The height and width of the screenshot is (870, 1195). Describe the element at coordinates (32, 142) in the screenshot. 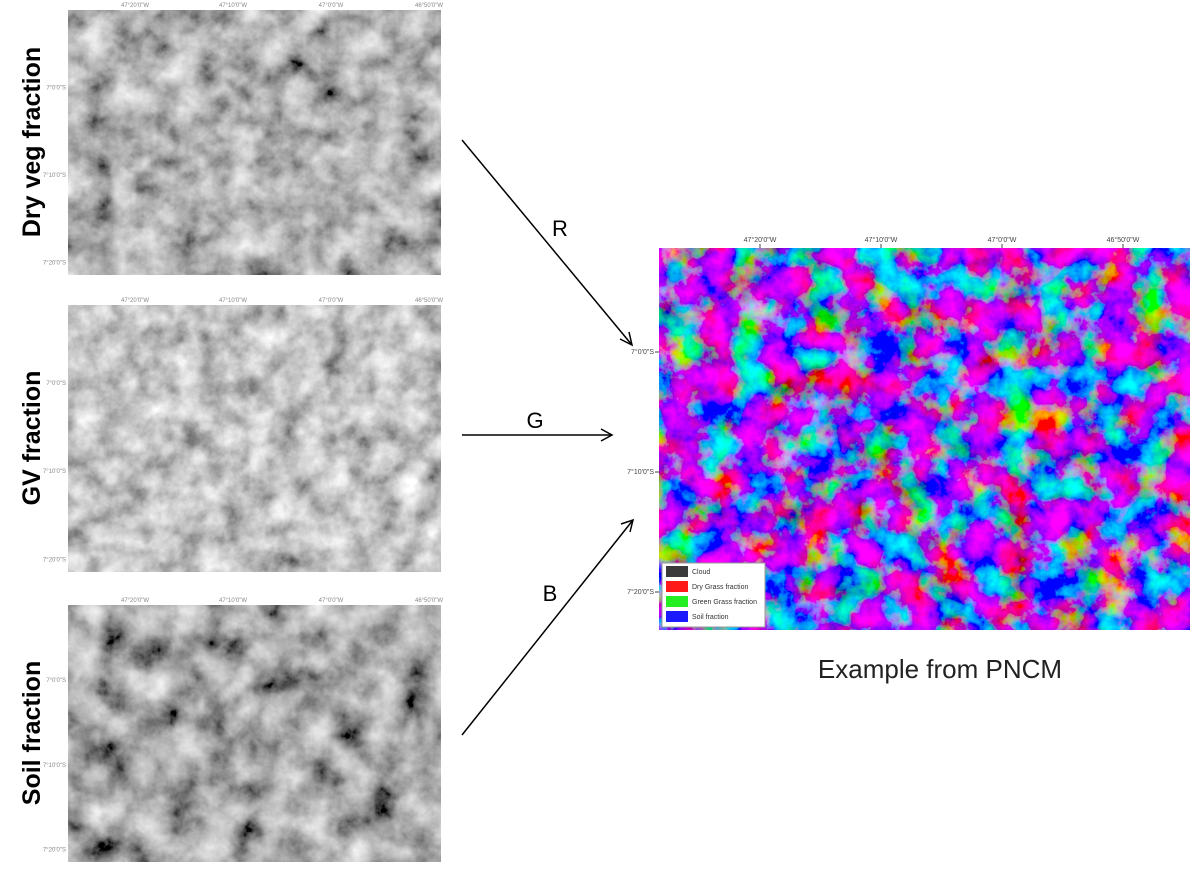

I see `panel-label: Dry veg fraction` at that location.